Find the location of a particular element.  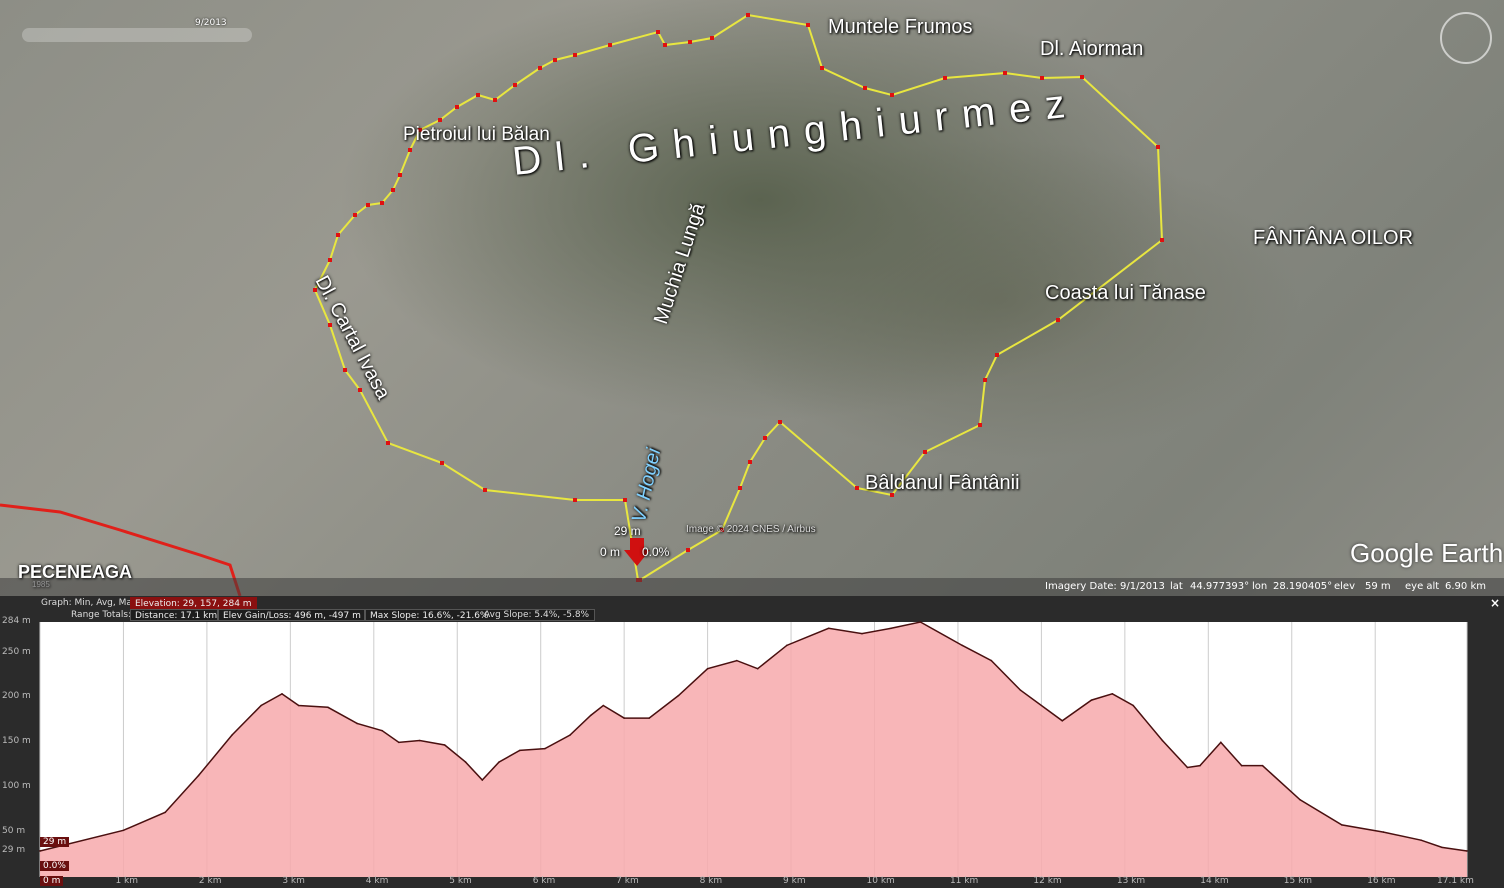

distance-total: Distance: 17.1 km is located at coordinates (174, 615).